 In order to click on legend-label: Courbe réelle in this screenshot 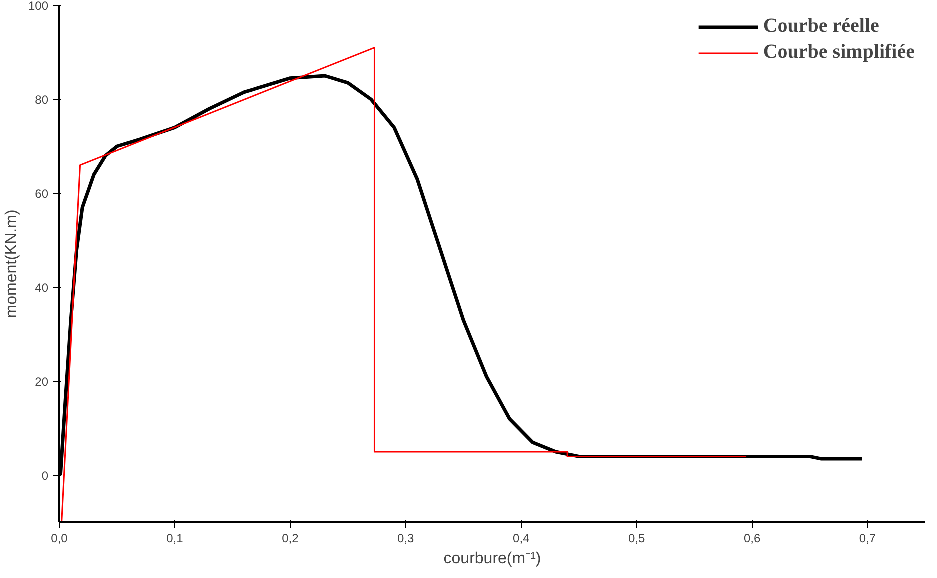, I will do `click(821, 26)`.